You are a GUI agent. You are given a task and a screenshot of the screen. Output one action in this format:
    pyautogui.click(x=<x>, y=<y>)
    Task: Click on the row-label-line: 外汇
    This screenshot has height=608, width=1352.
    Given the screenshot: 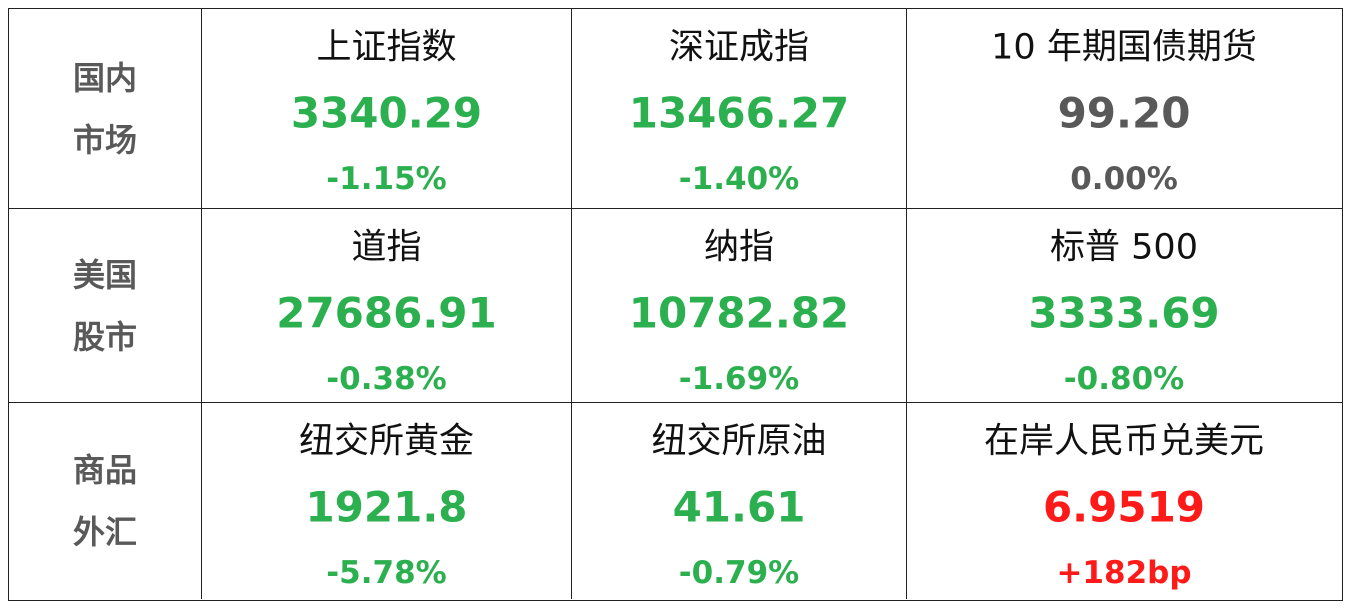 What is the action you would take?
    pyautogui.click(x=104, y=532)
    